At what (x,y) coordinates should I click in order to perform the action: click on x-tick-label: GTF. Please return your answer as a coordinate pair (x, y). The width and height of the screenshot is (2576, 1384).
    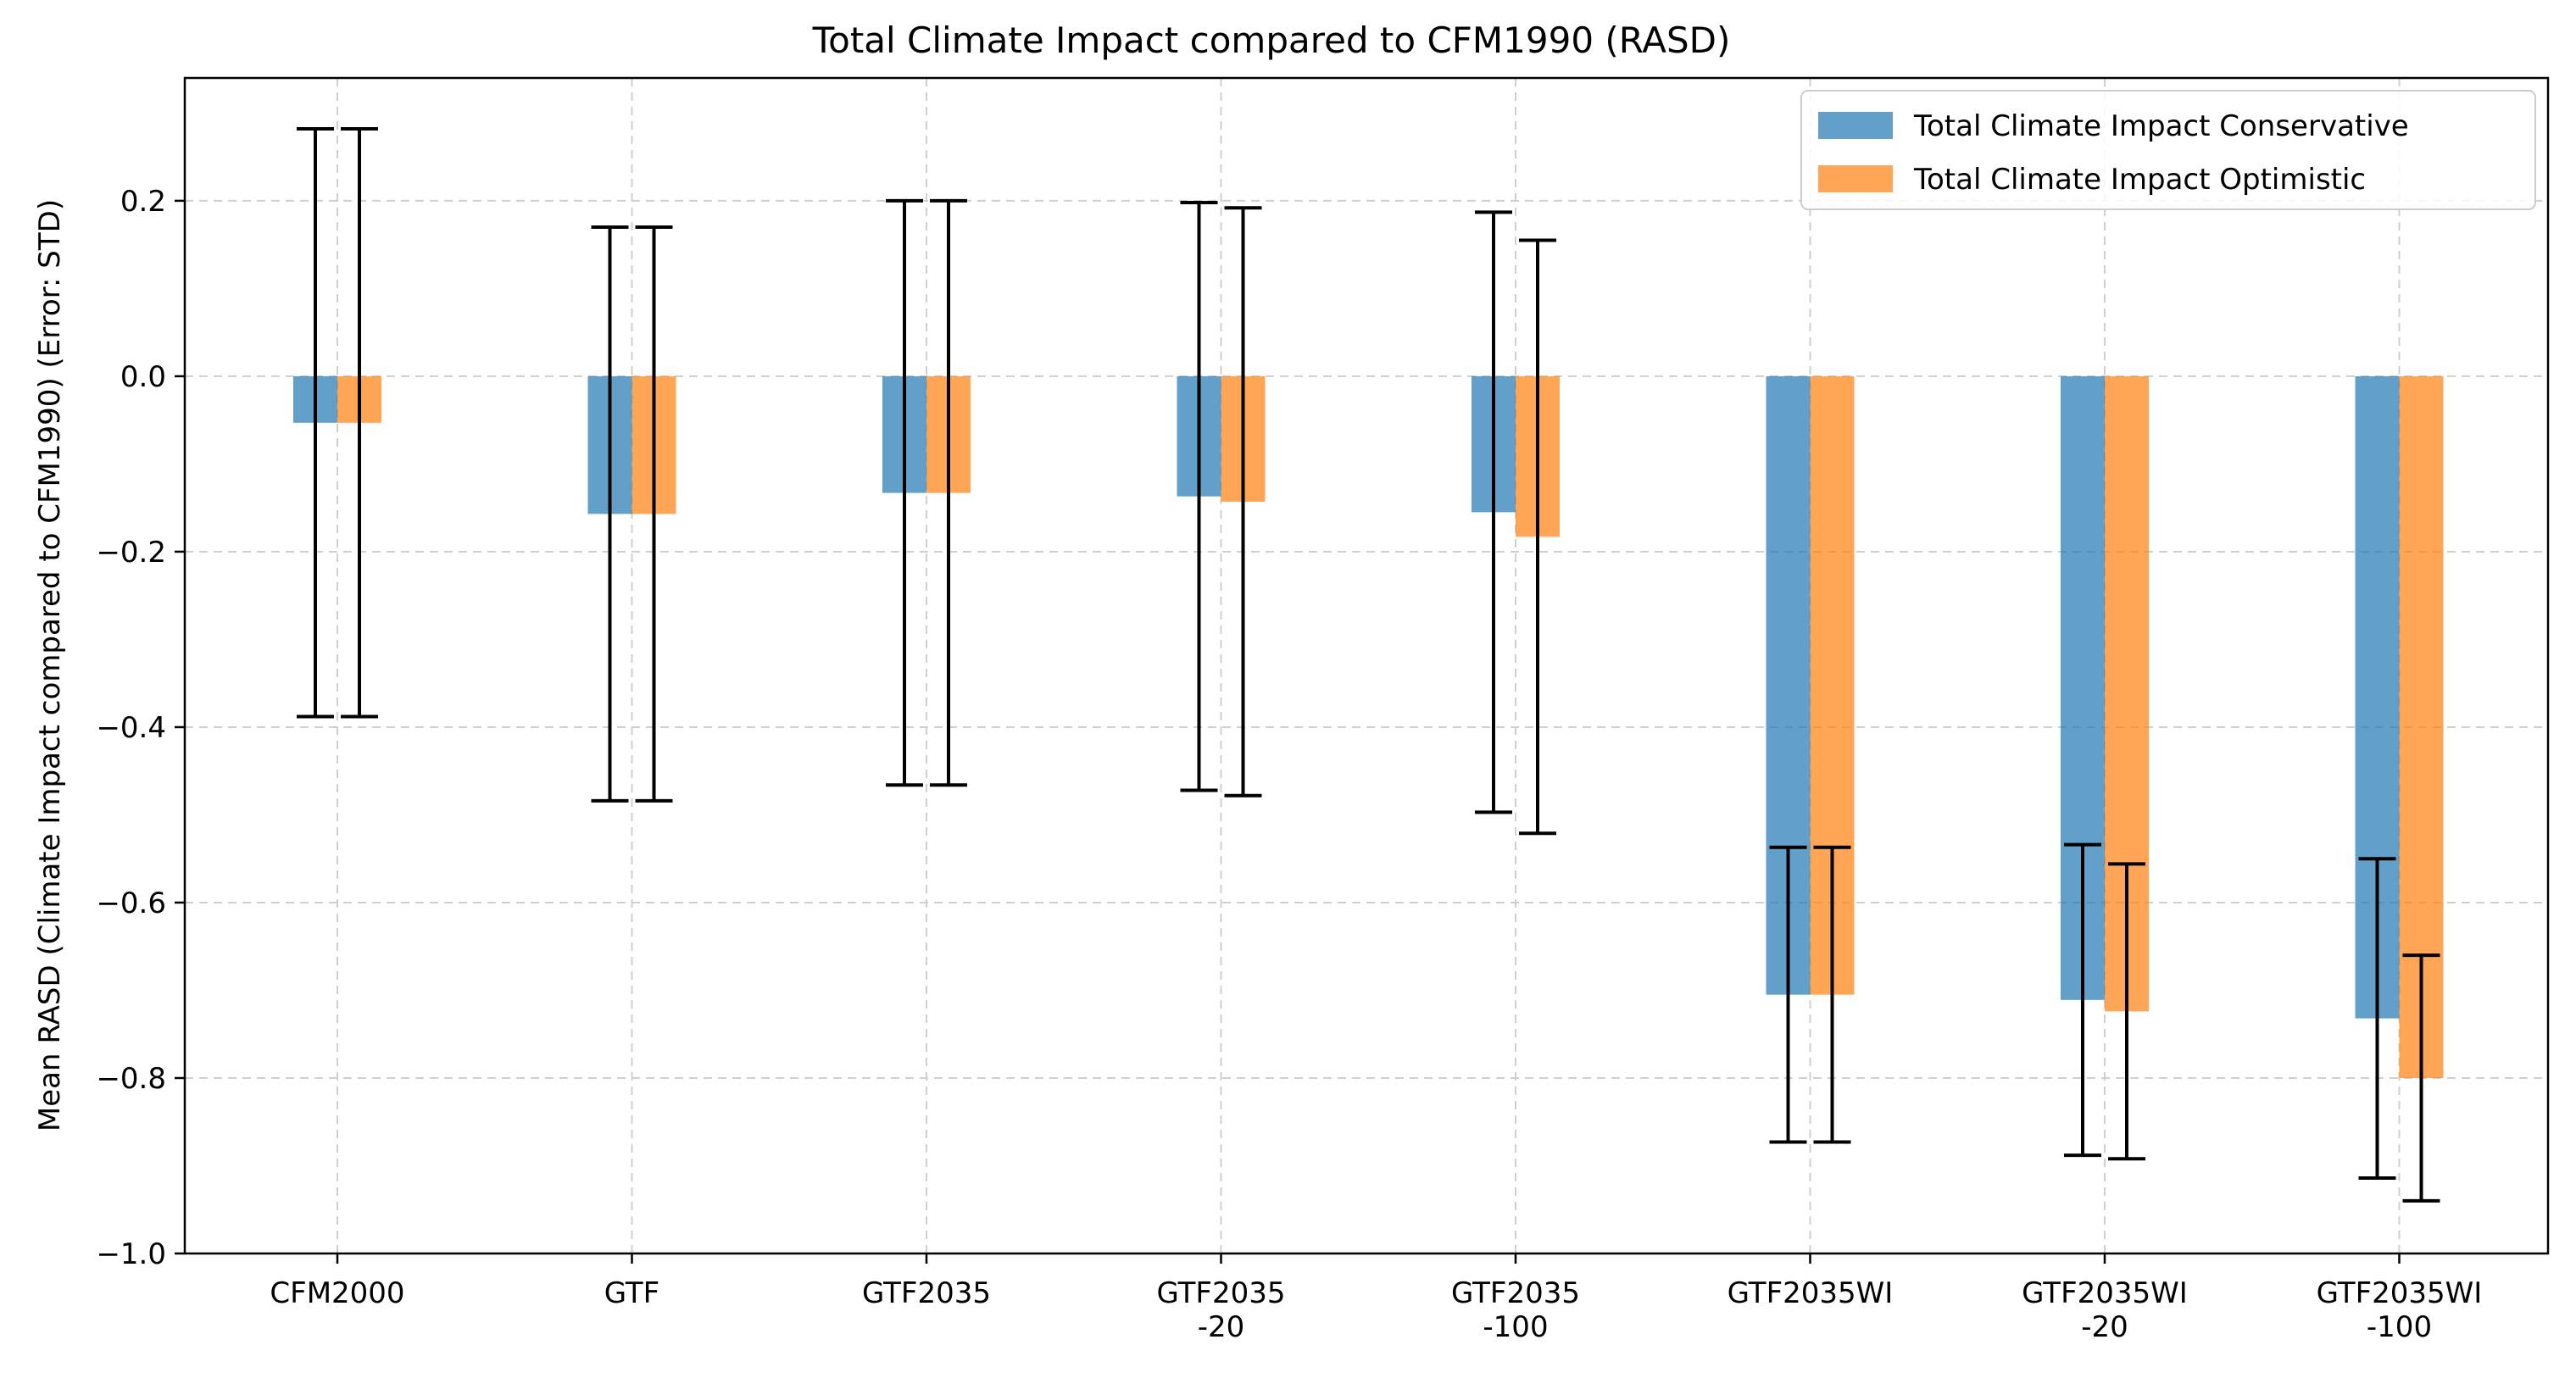
    Looking at the image, I should click on (631, 1293).